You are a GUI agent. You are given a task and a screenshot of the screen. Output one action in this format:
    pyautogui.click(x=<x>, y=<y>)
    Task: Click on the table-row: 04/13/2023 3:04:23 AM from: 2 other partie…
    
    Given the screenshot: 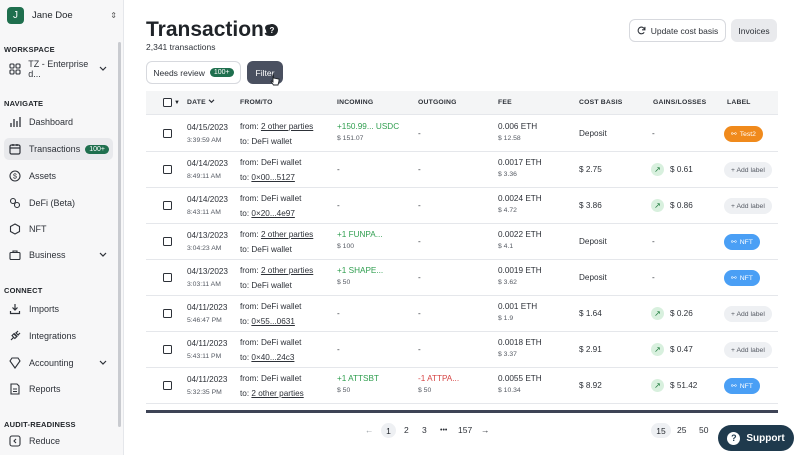 What is the action you would take?
    pyautogui.click(x=462, y=242)
    